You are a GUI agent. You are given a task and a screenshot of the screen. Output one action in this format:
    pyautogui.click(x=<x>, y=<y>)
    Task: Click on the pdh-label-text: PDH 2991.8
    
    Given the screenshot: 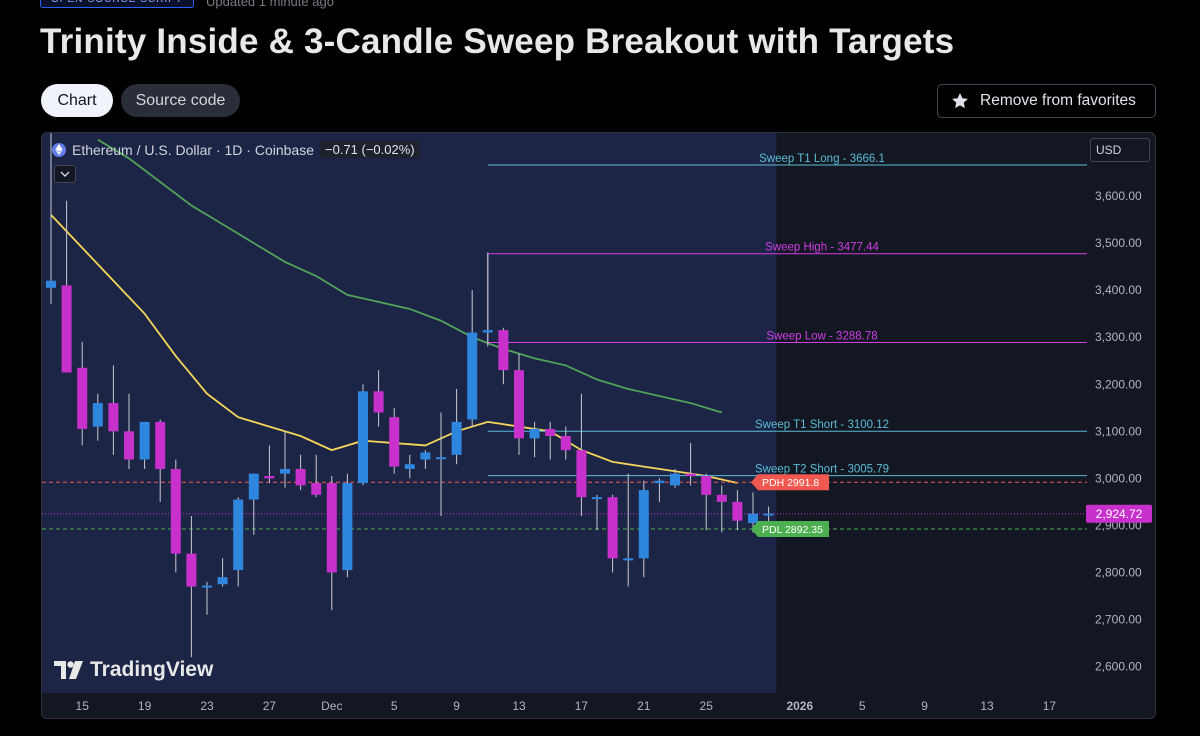 What is the action you would take?
    pyautogui.click(x=790, y=483)
    